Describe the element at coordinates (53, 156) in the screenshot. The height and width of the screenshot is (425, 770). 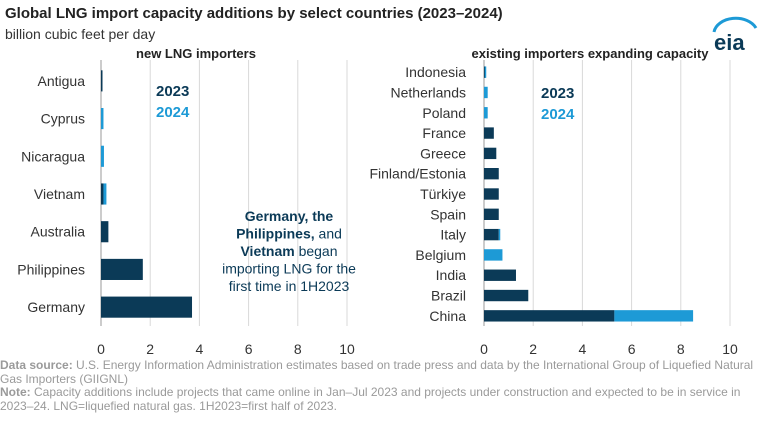
I see `category-label: Nicaragua` at that location.